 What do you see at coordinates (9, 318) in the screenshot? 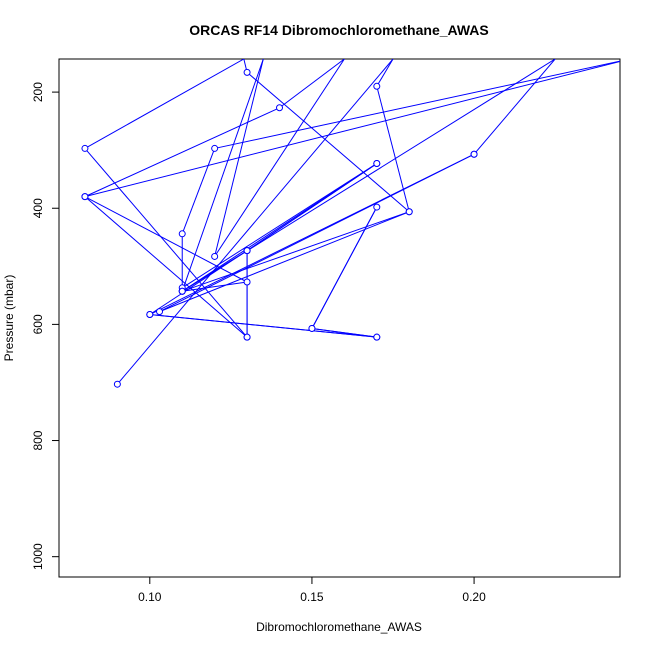
I see `y-axis-label: Pressure (mbar)` at bounding box center [9, 318].